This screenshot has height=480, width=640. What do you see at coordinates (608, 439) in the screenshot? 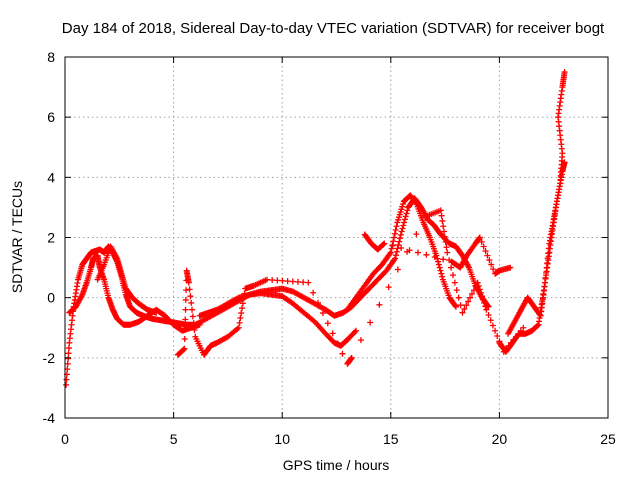
I see `x-tick-label: 25` at bounding box center [608, 439].